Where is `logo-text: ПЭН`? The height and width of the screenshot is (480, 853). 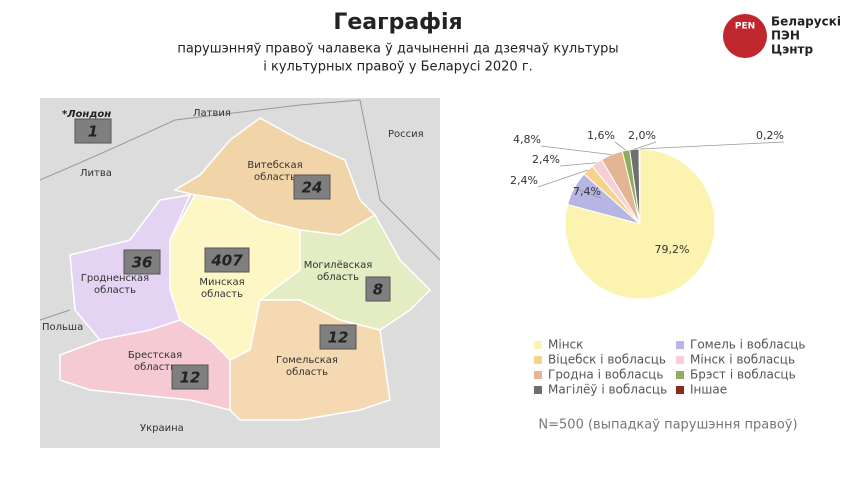 logo-text: ПЭН is located at coordinates (785, 36).